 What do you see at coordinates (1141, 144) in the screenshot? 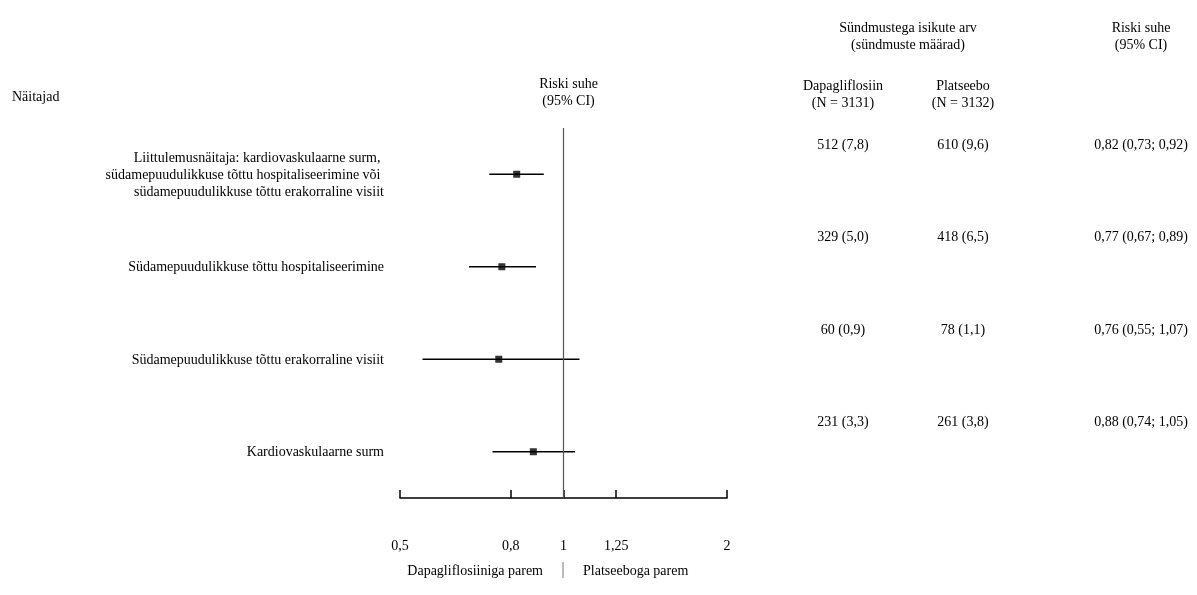
I see `data-label: 0,82 (0,73; 0,92)` at bounding box center [1141, 144].